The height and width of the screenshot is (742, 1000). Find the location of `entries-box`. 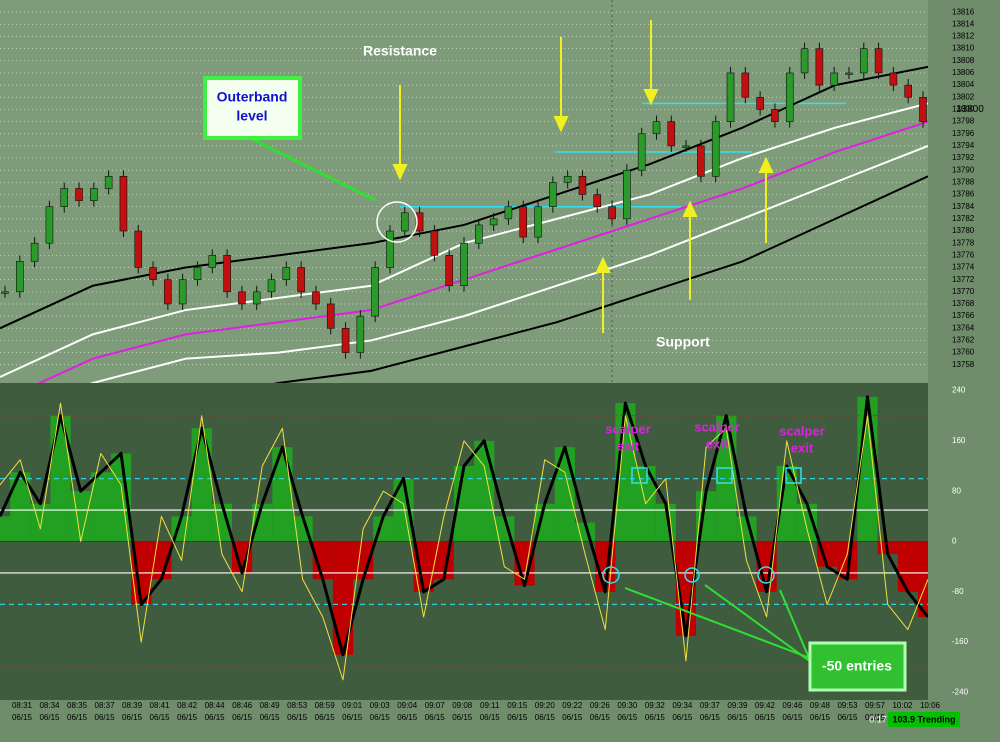

entries-box is located at coordinates (857, 666).